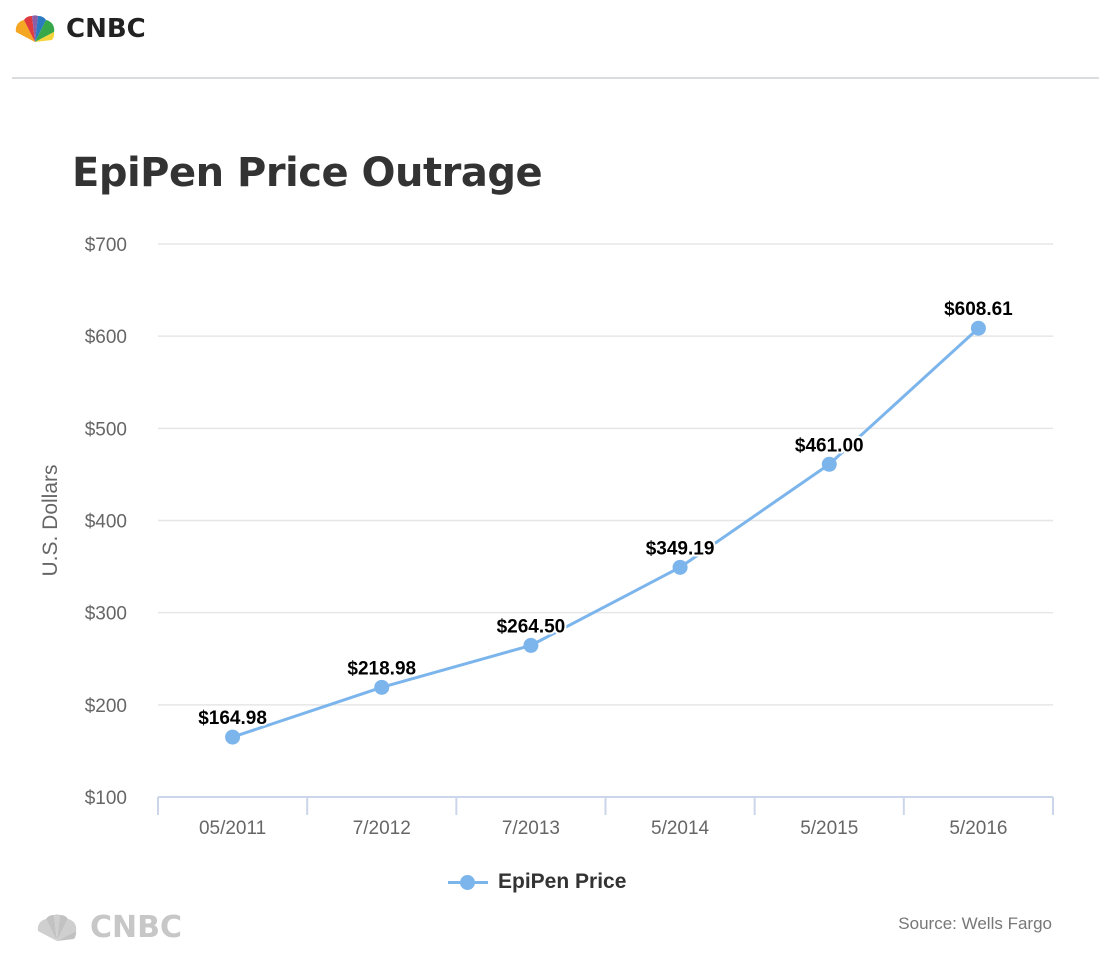  I want to click on data-label: $461.00, so click(829, 445).